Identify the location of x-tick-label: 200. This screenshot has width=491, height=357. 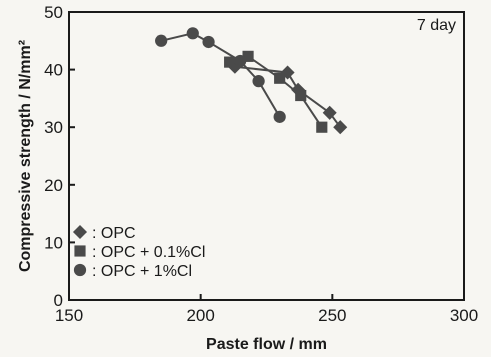
(200, 315).